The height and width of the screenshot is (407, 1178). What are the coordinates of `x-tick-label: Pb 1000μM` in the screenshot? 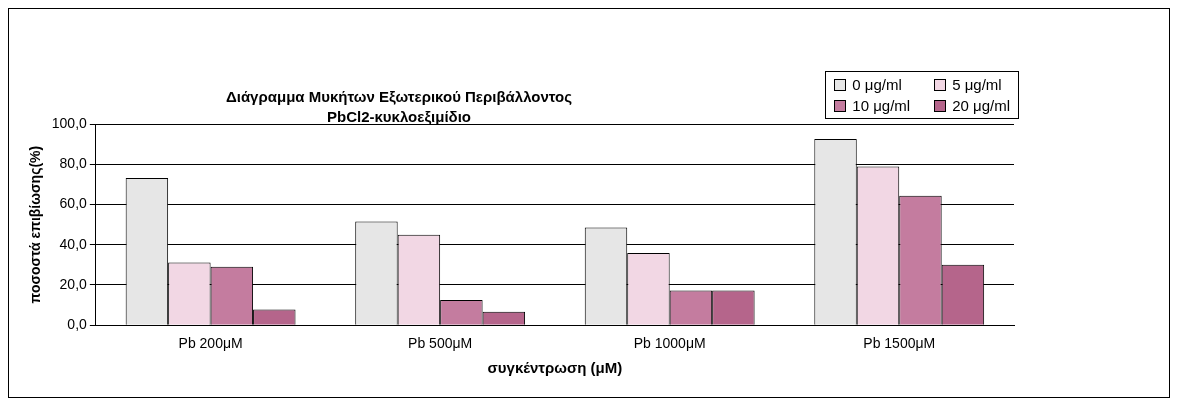 It's located at (669, 343).